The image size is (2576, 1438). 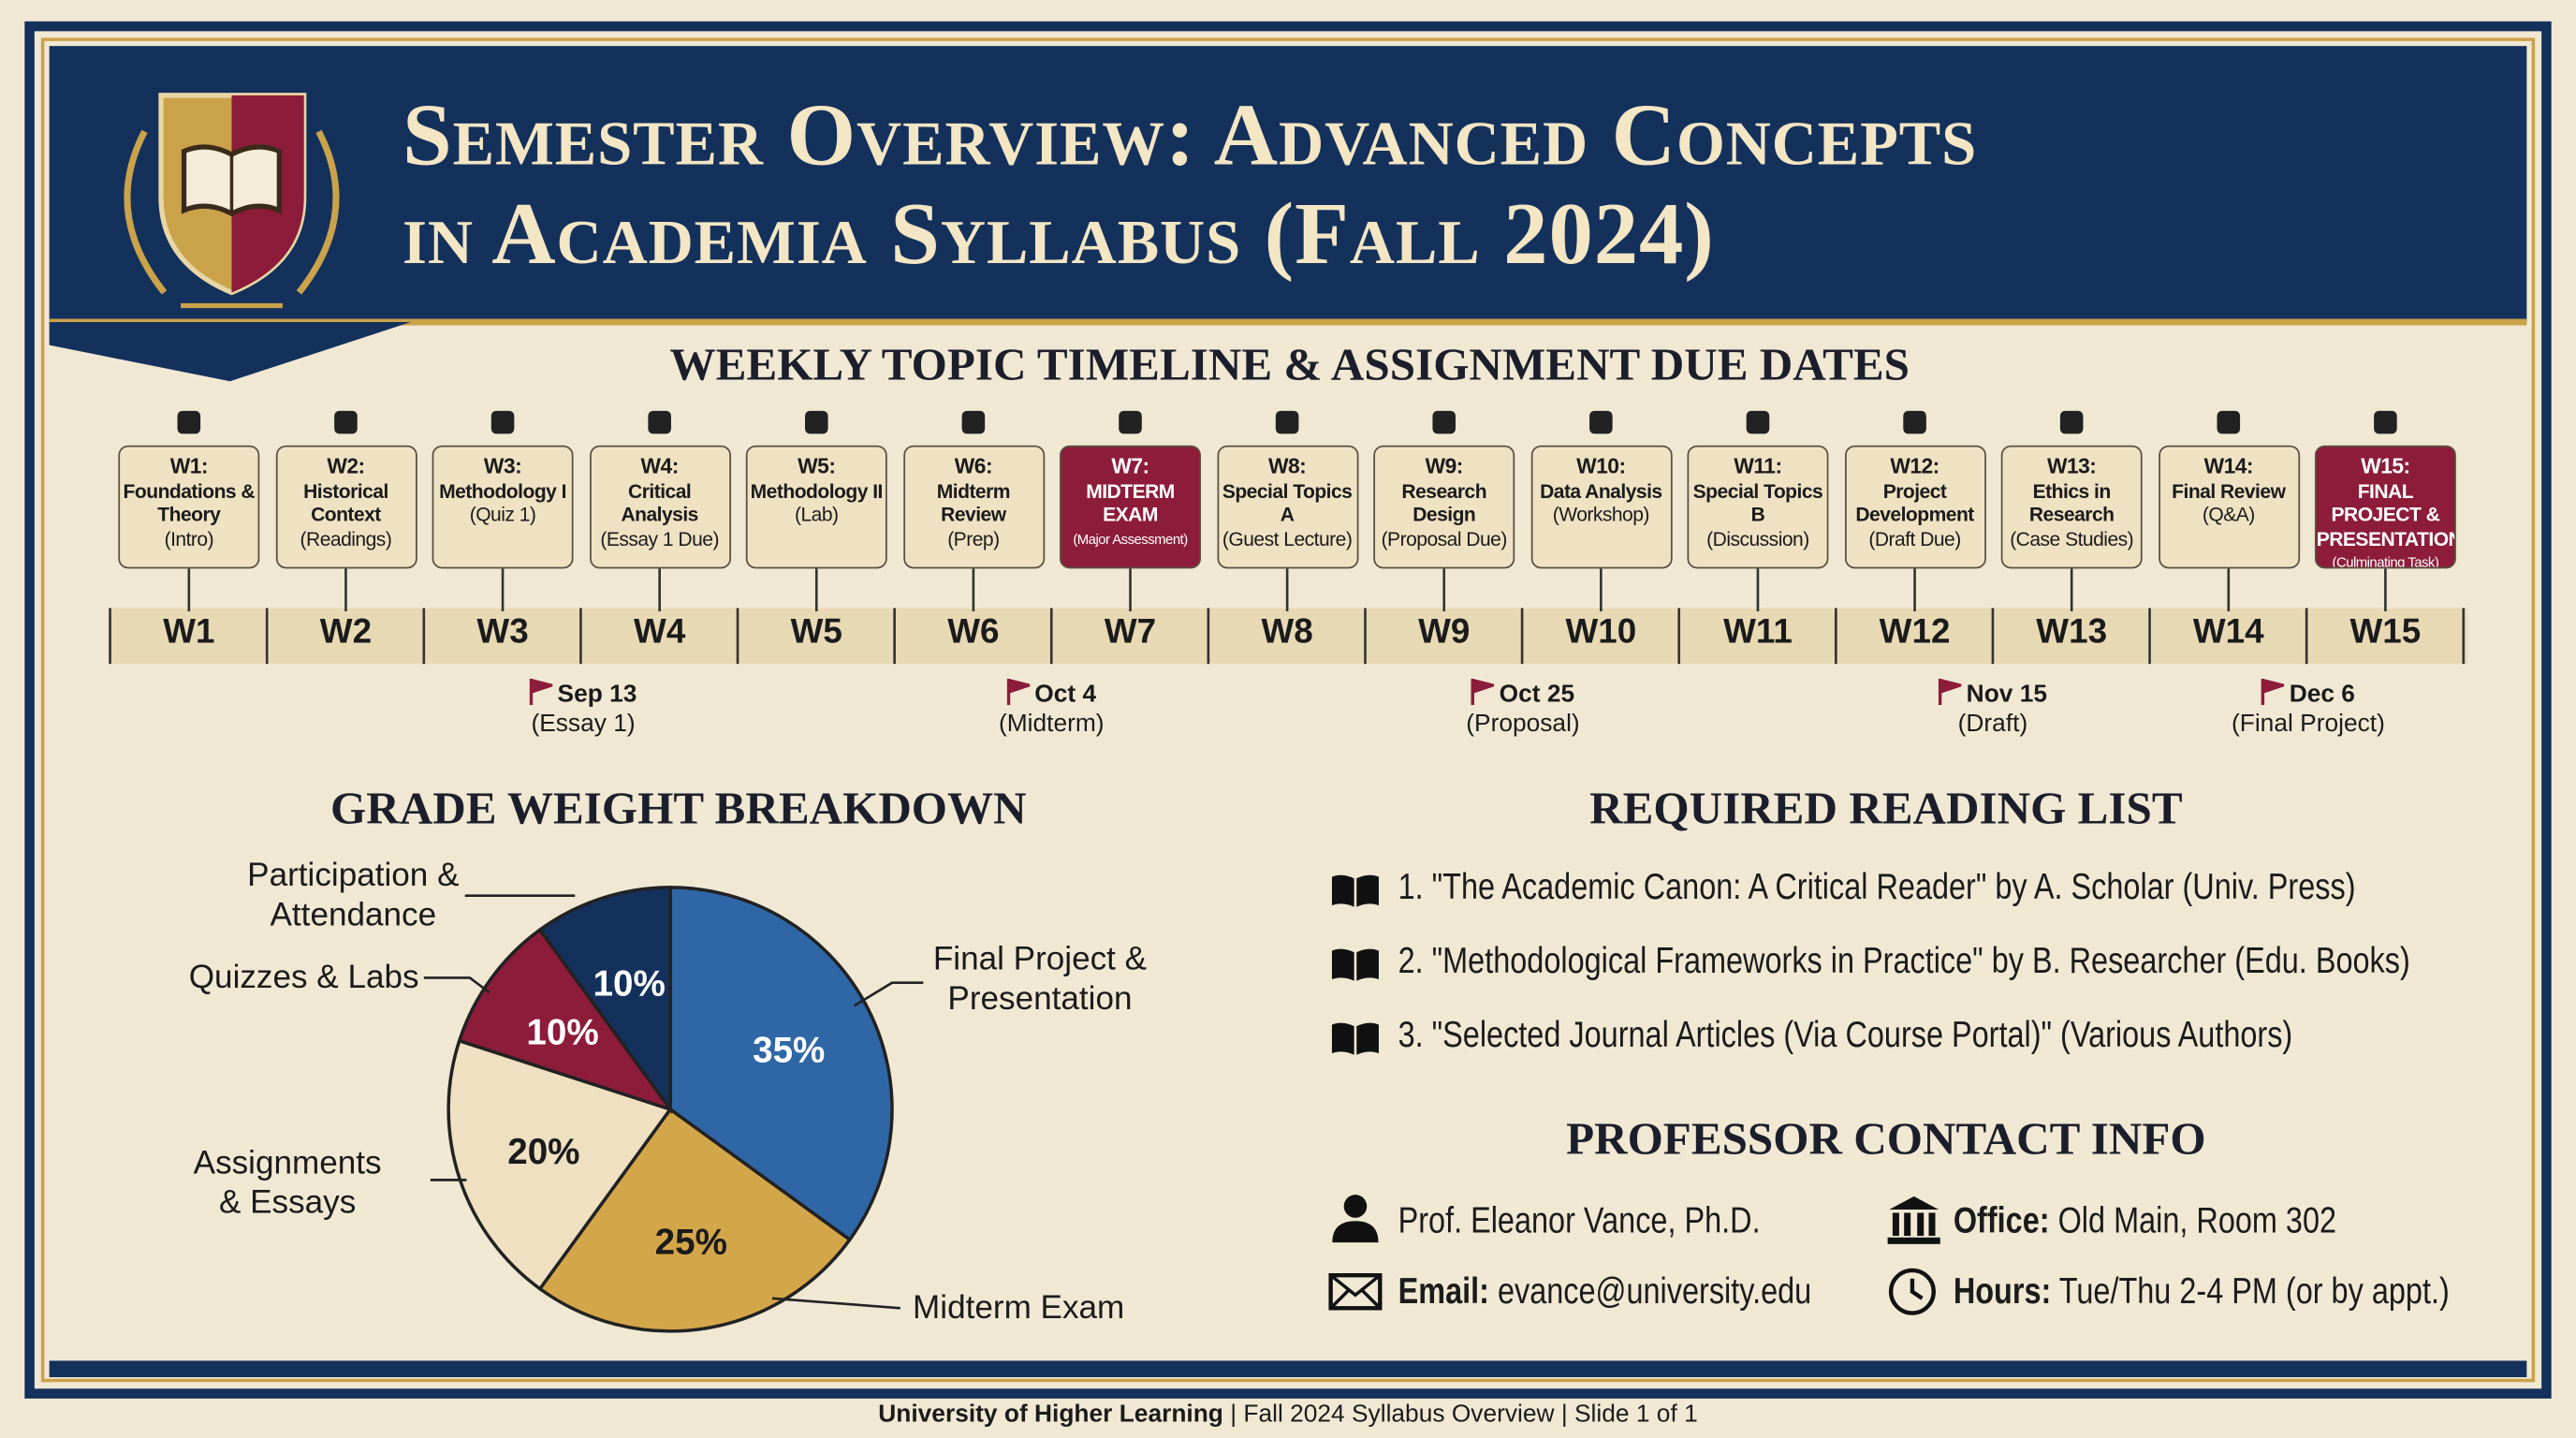 I want to click on week-topic: Final Review, so click(x=2229, y=490).